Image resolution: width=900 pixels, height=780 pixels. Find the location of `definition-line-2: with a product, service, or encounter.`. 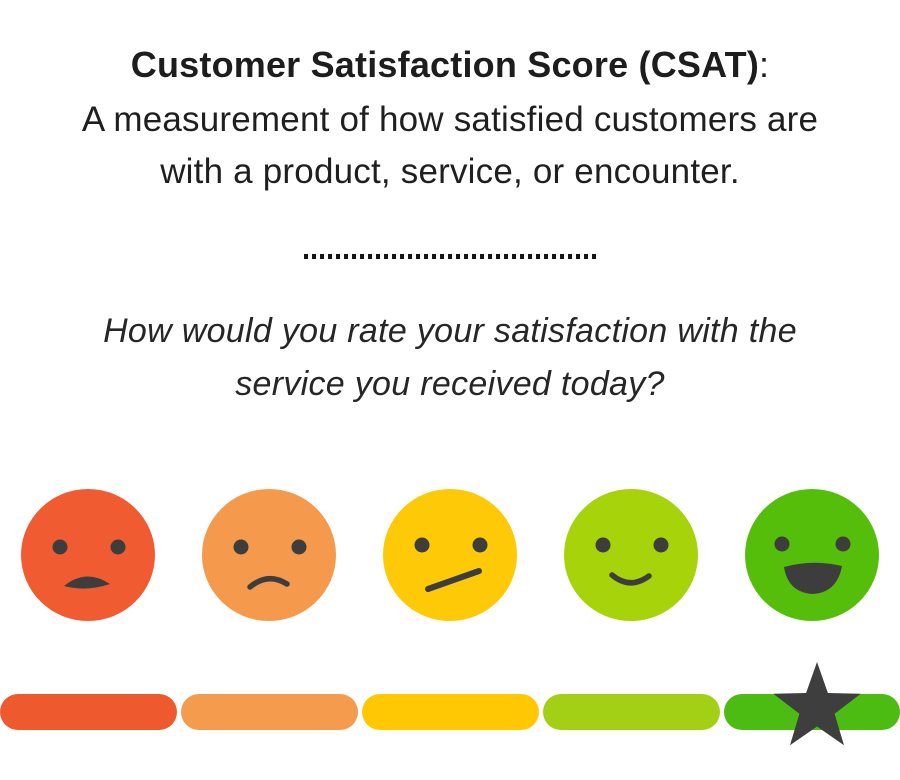

definition-line-2: with a product, service, or encounter. is located at coordinates (450, 171).